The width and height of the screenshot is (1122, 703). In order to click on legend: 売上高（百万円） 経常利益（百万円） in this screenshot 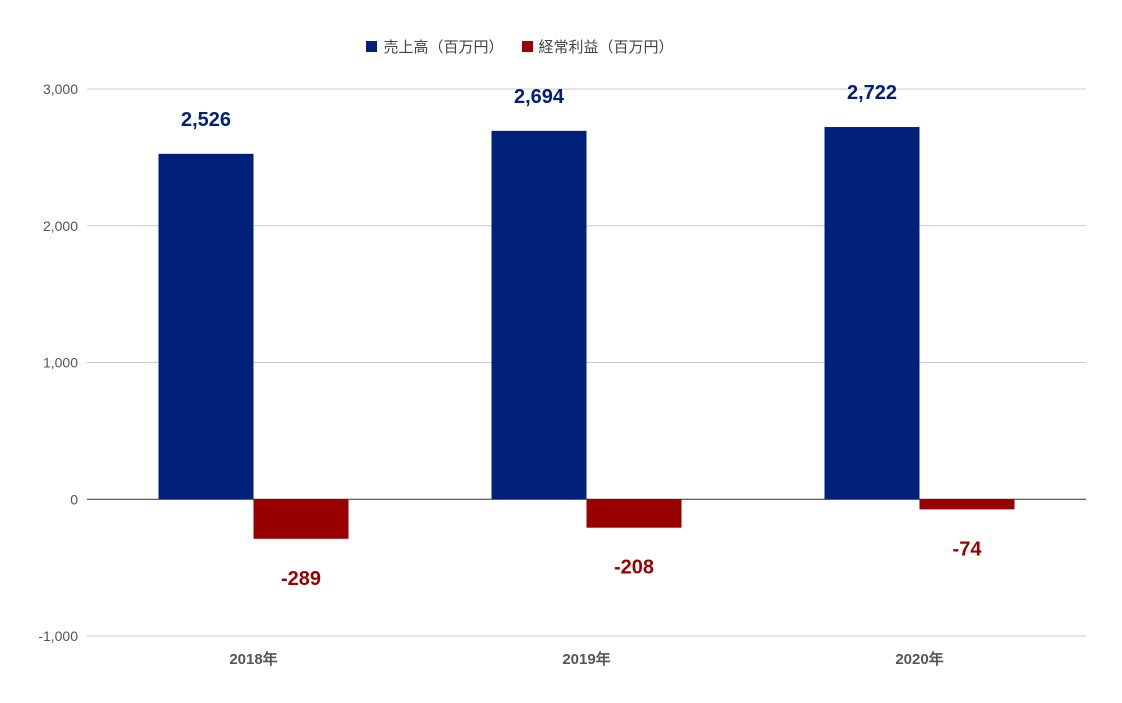, I will do `click(520, 46)`.